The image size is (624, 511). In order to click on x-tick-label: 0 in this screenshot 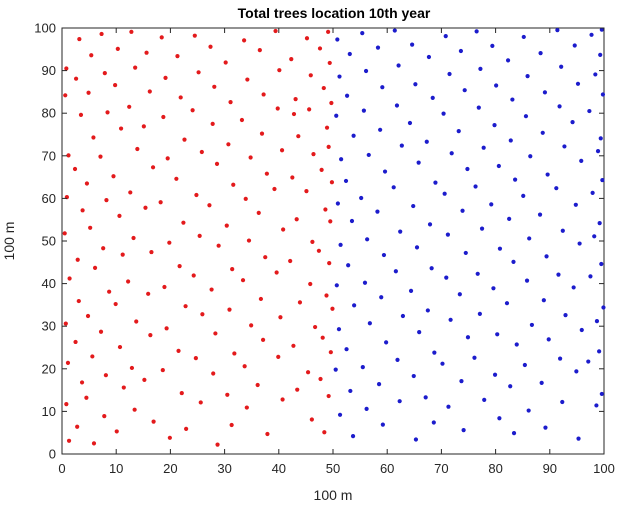, I will do `click(61, 468)`.